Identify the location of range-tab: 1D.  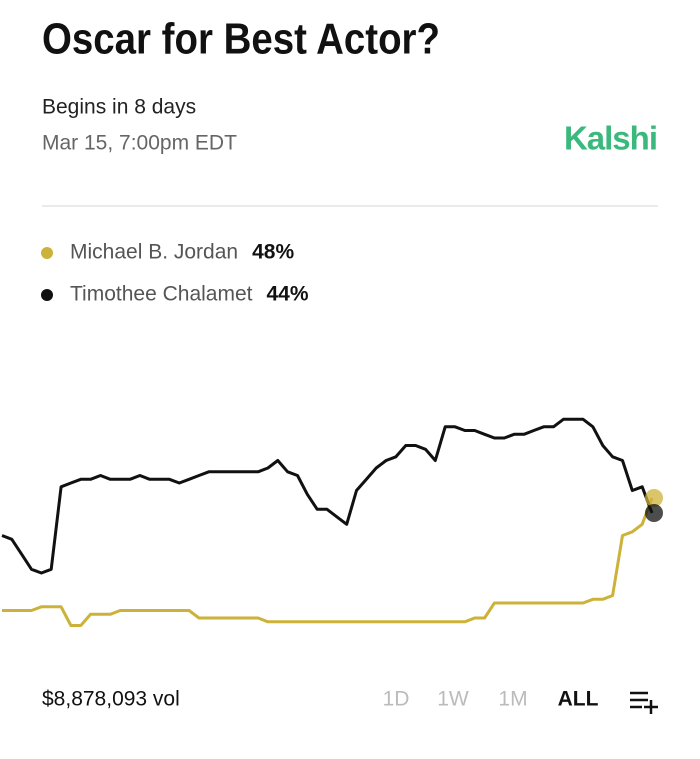
(396, 699).